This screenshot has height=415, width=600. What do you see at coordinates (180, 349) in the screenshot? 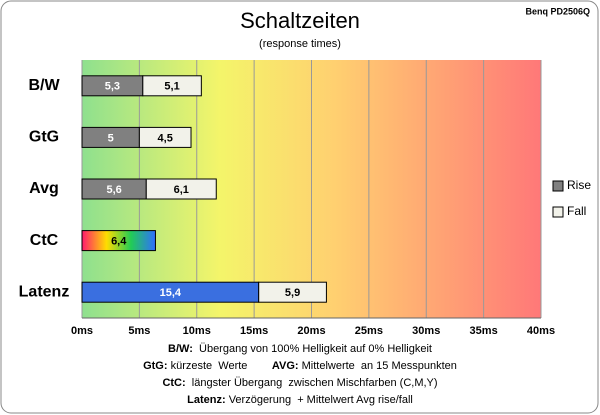
I see `note-term: B/W:` at bounding box center [180, 349].